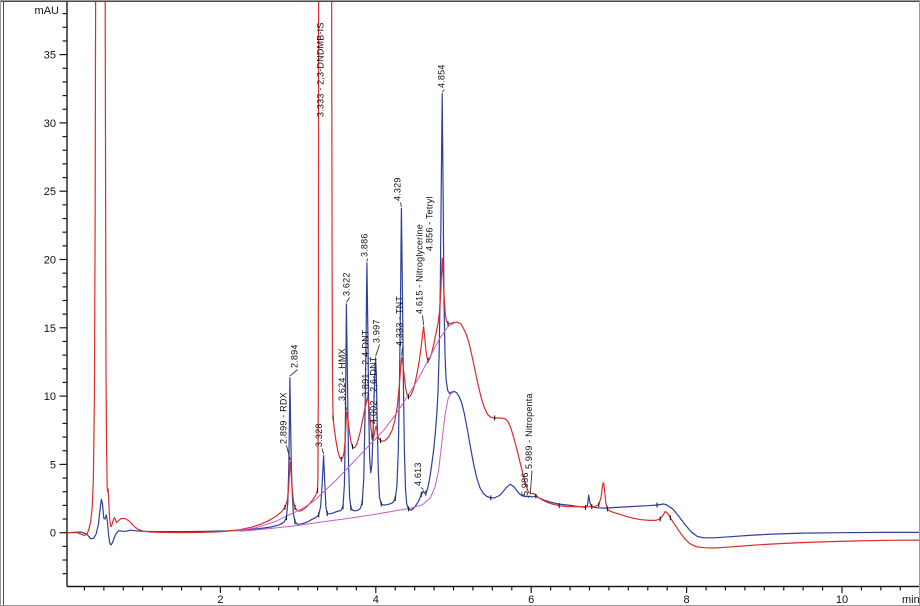 The image size is (920, 606). Describe the element at coordinates (53, 534) in the screenshot. I see `y-axis-tick-label: 0` at that location.